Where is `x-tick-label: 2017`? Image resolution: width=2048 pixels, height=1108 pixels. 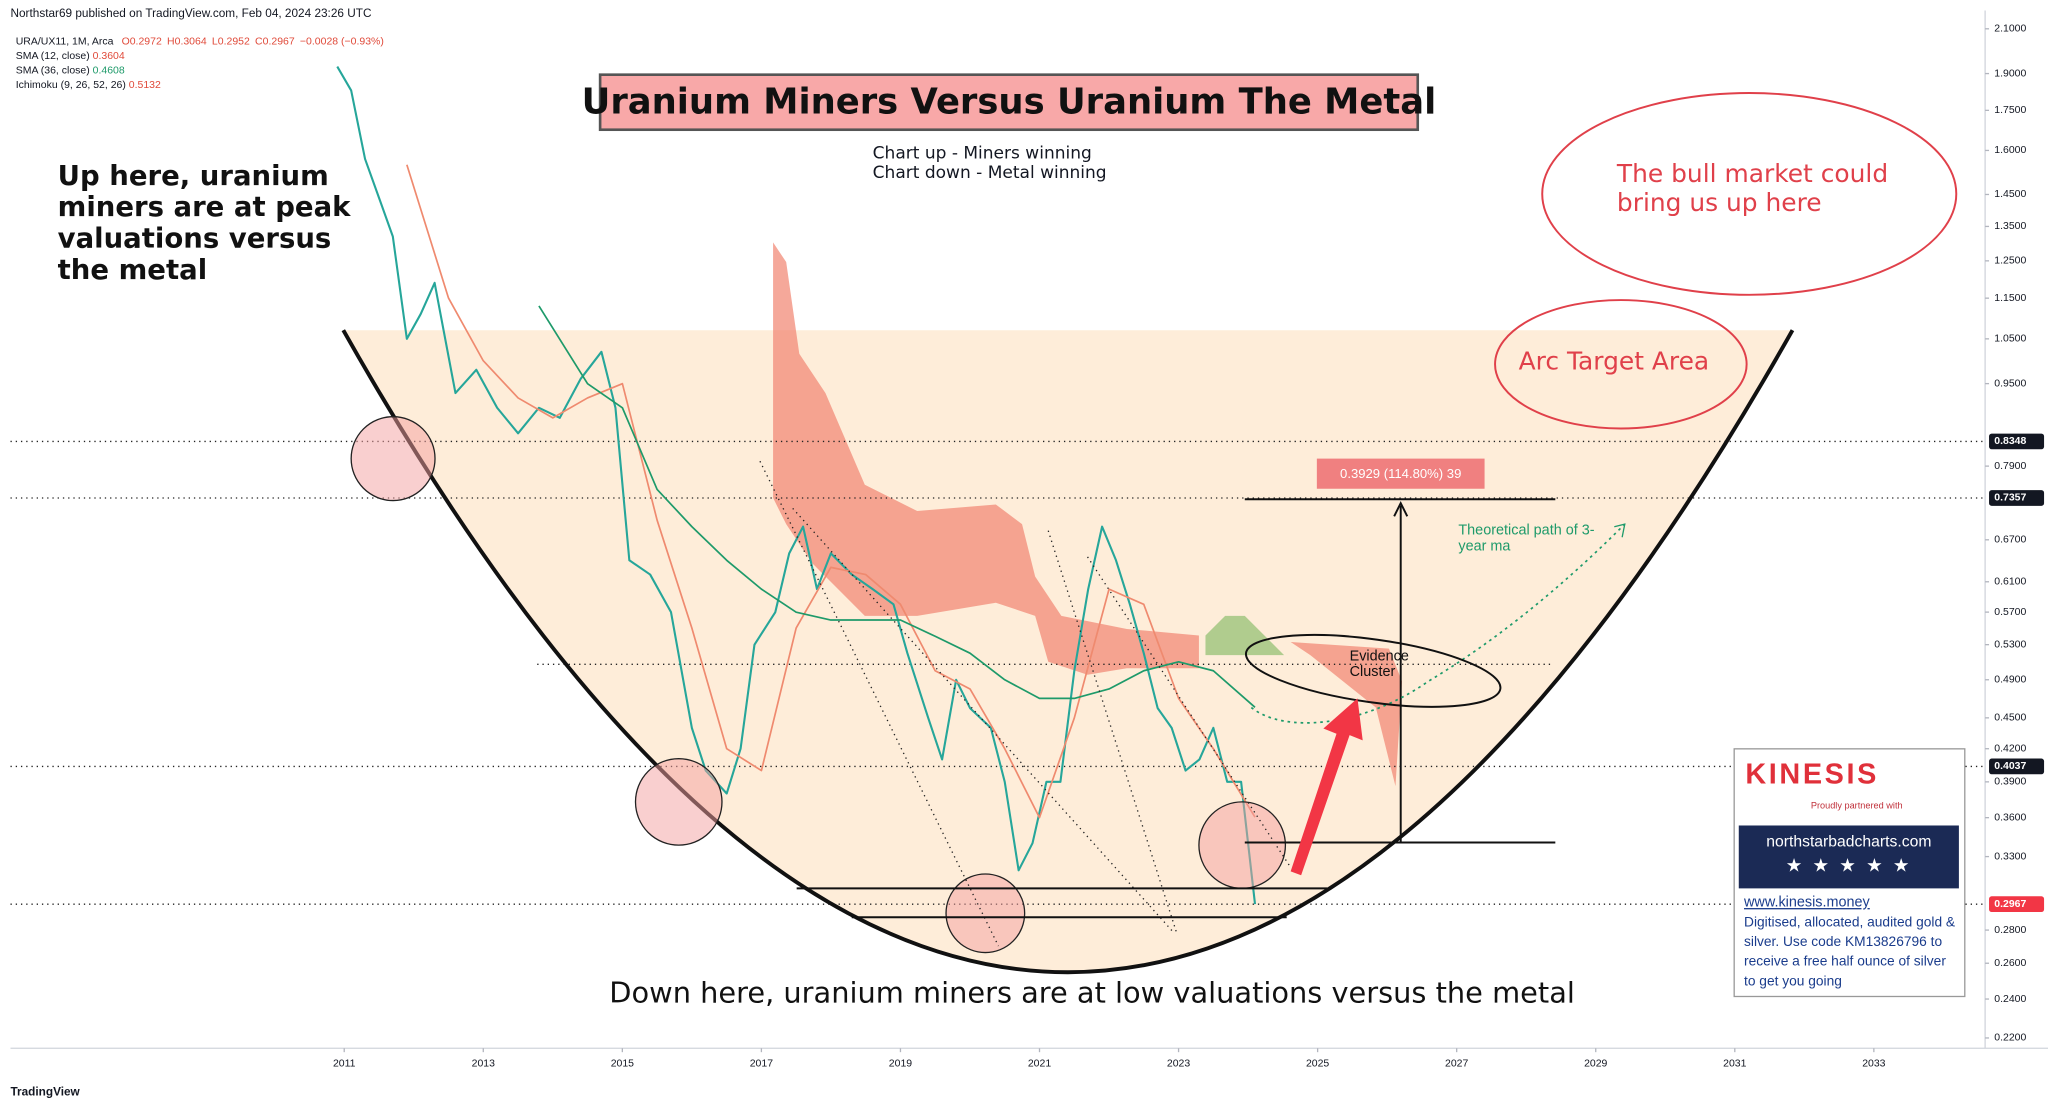 x-tick-label: 2017 is located at coordinates (761, 1064).